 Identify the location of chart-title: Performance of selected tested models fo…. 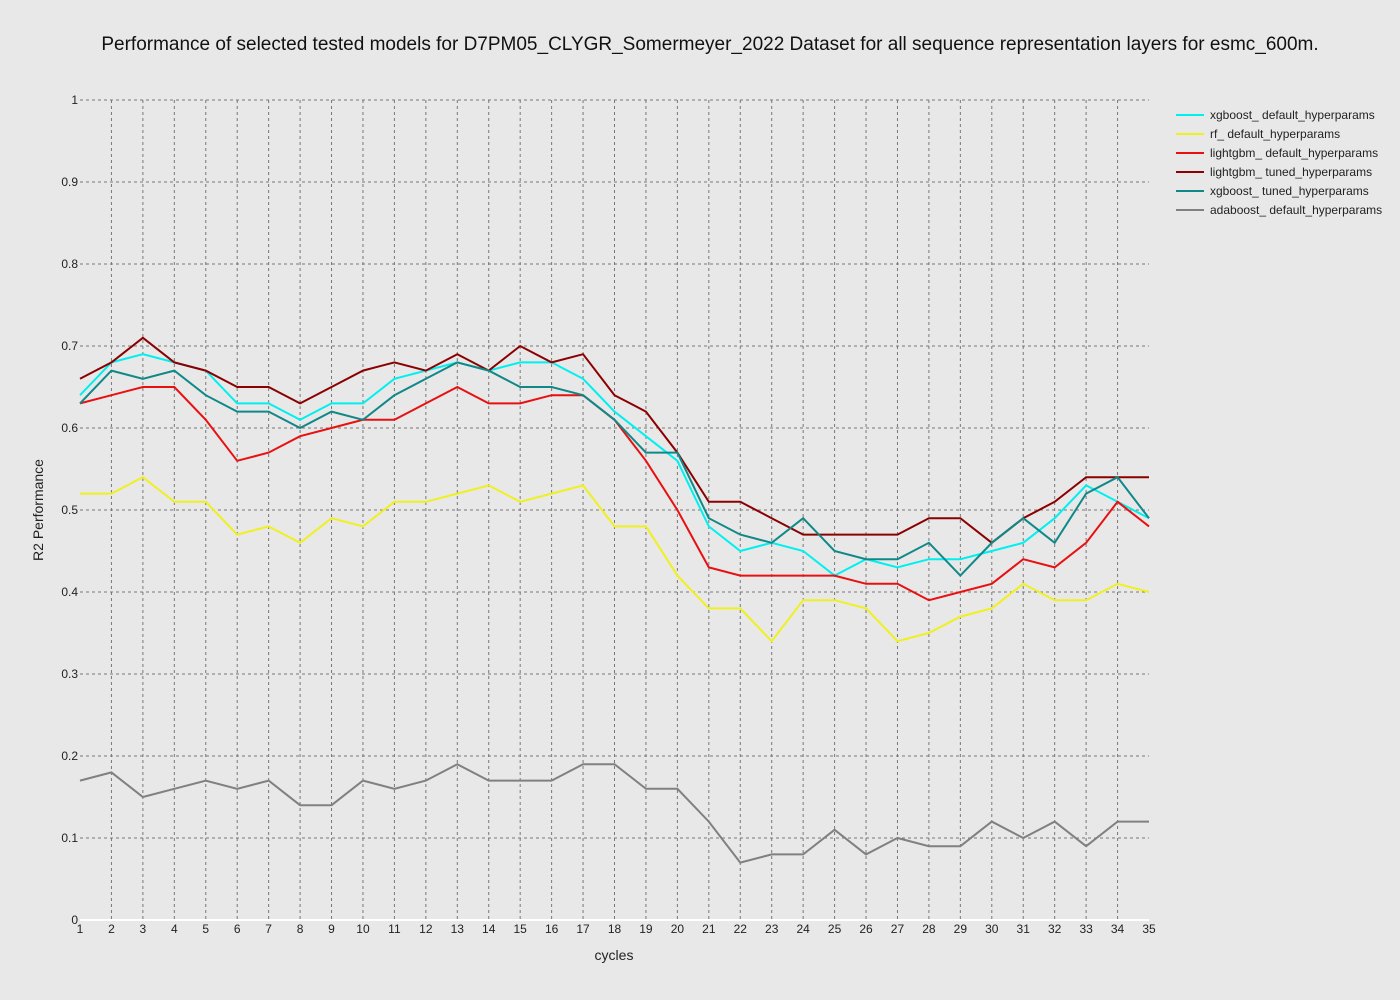
(709, 44).